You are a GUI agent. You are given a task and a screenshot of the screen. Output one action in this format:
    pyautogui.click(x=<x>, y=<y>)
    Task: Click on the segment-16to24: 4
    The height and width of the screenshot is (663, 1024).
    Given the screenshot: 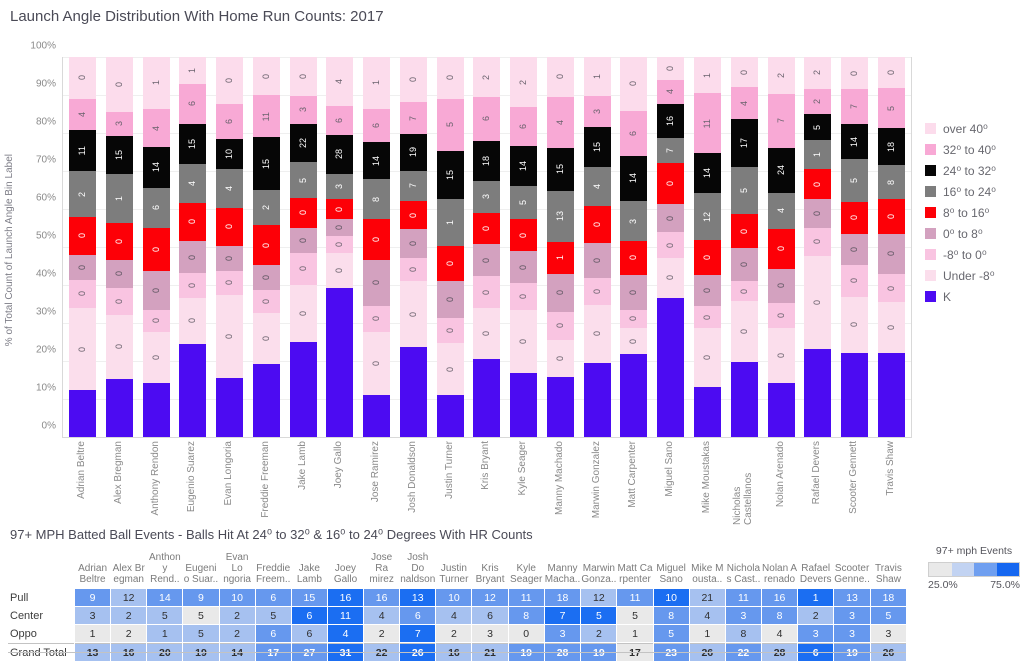 What is the action you would take?
    pyautogui.click(x=781, y=210)
    